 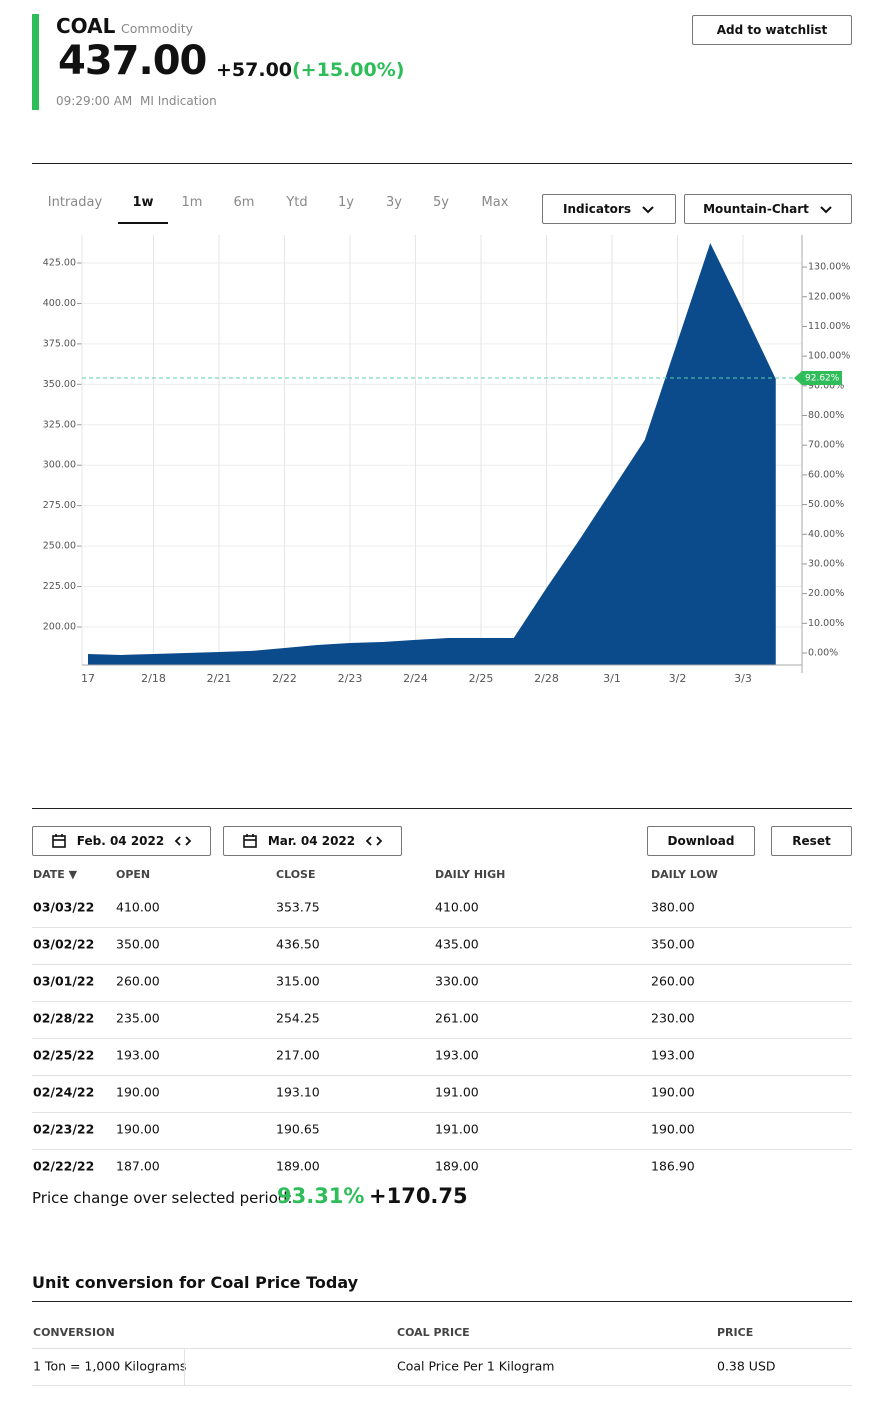 What do you see at coordinates (298, 1092) in the screenshot?
I see `value-cell: 193.10` at bounding box center [298, 1092].